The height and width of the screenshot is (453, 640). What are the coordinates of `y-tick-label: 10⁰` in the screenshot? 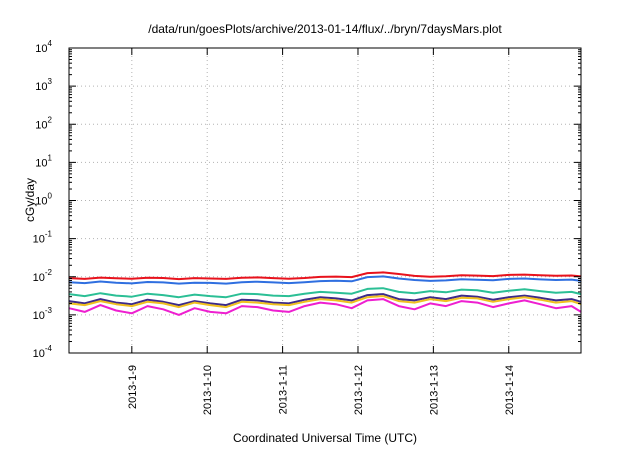 It's located at (43, 200).